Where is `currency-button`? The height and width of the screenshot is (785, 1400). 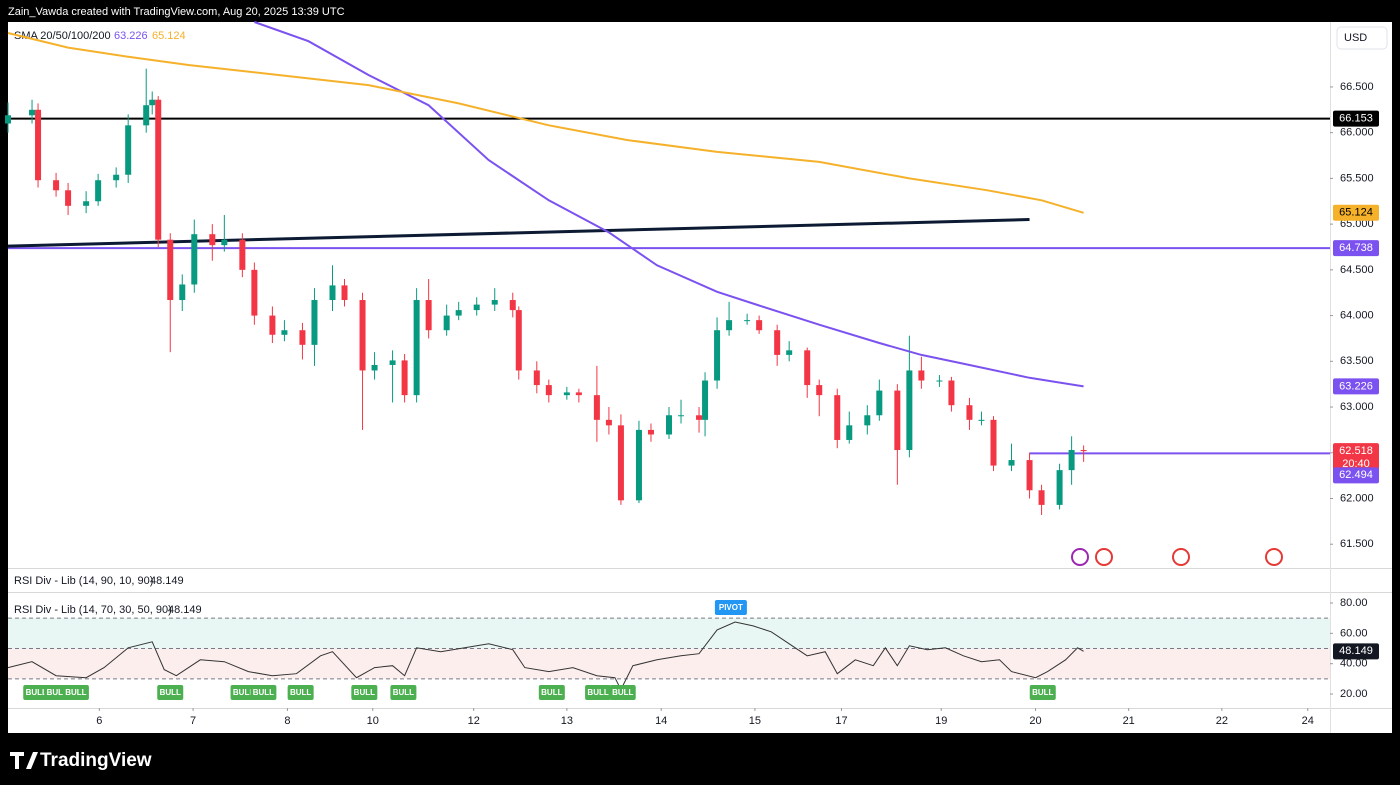 currency-button is located at coordinates (1362, 38).